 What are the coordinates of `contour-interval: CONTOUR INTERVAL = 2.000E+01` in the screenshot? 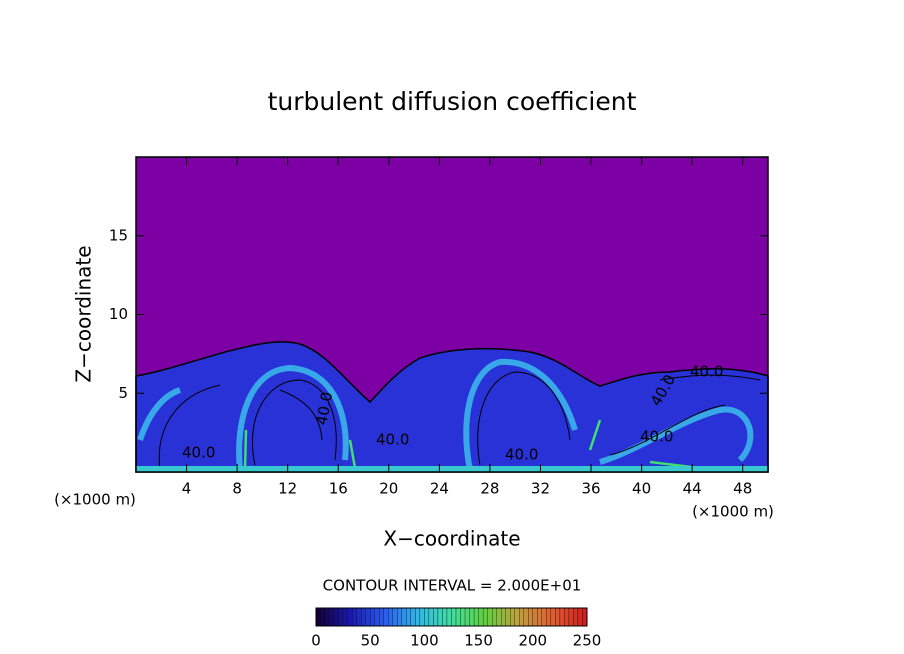 It's located at (452, 586).